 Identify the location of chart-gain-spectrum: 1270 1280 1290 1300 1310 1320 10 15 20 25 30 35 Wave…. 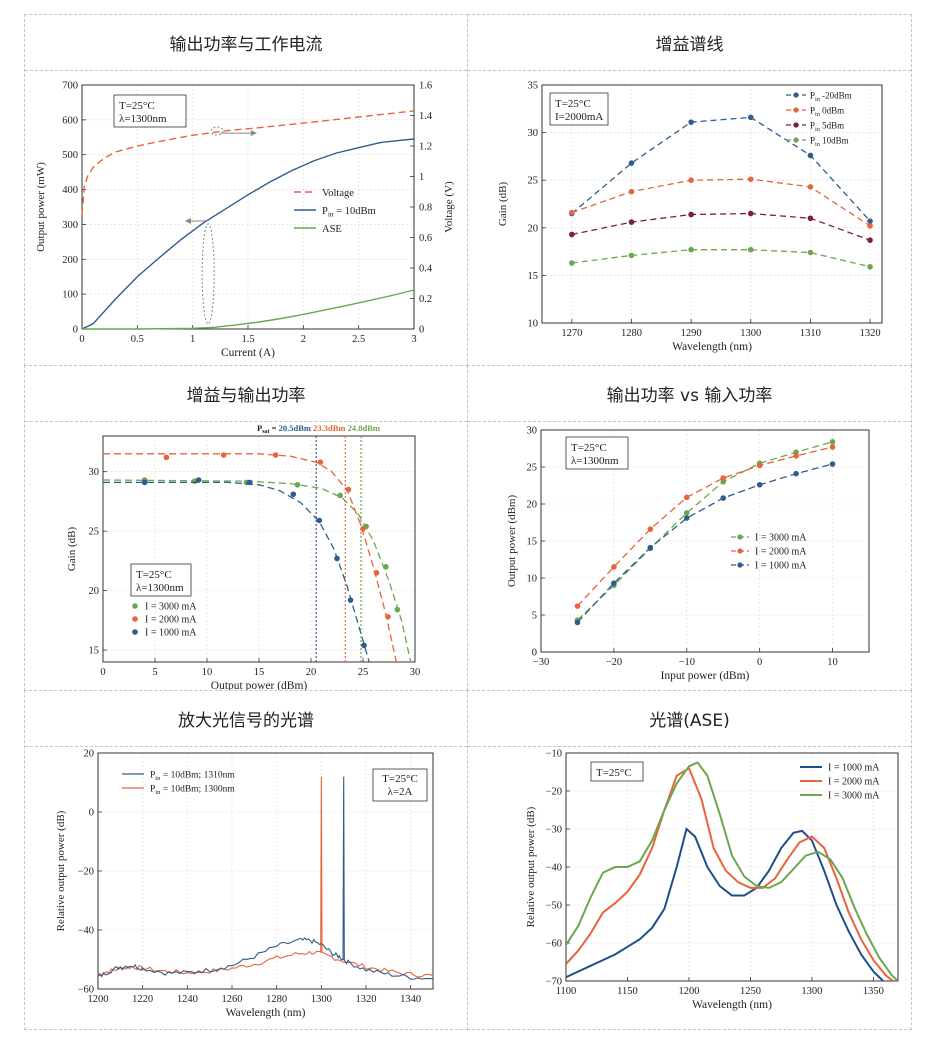
(690, 217).